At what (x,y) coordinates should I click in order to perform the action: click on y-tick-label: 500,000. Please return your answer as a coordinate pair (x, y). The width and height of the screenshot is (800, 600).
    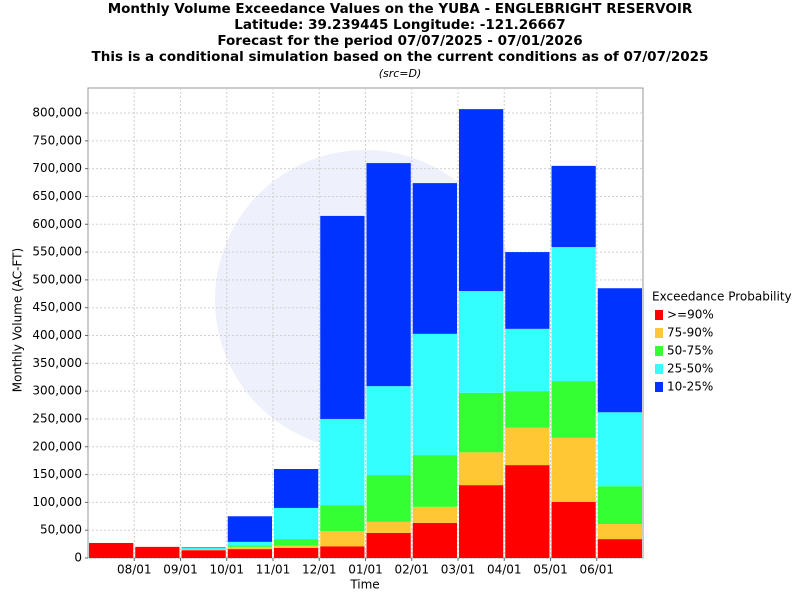
    Looking at the image, I should click on (57, 279).